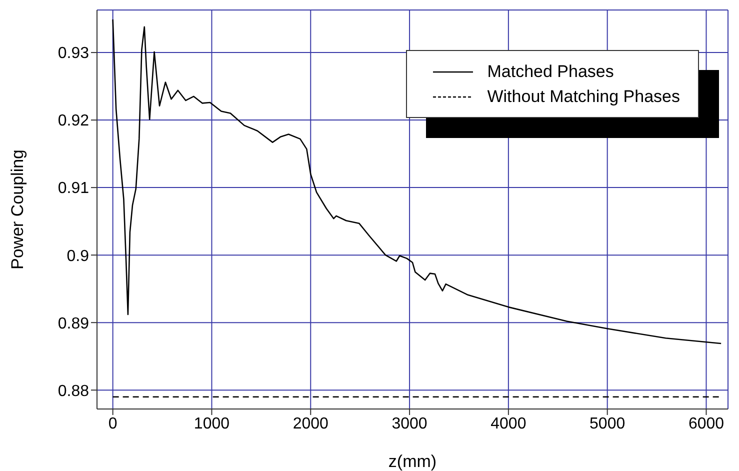 The image size is (739, 471). Describe the element at coordinates (508, 423) in the screenshot. I see `x-tick-label: 4000` at that location.